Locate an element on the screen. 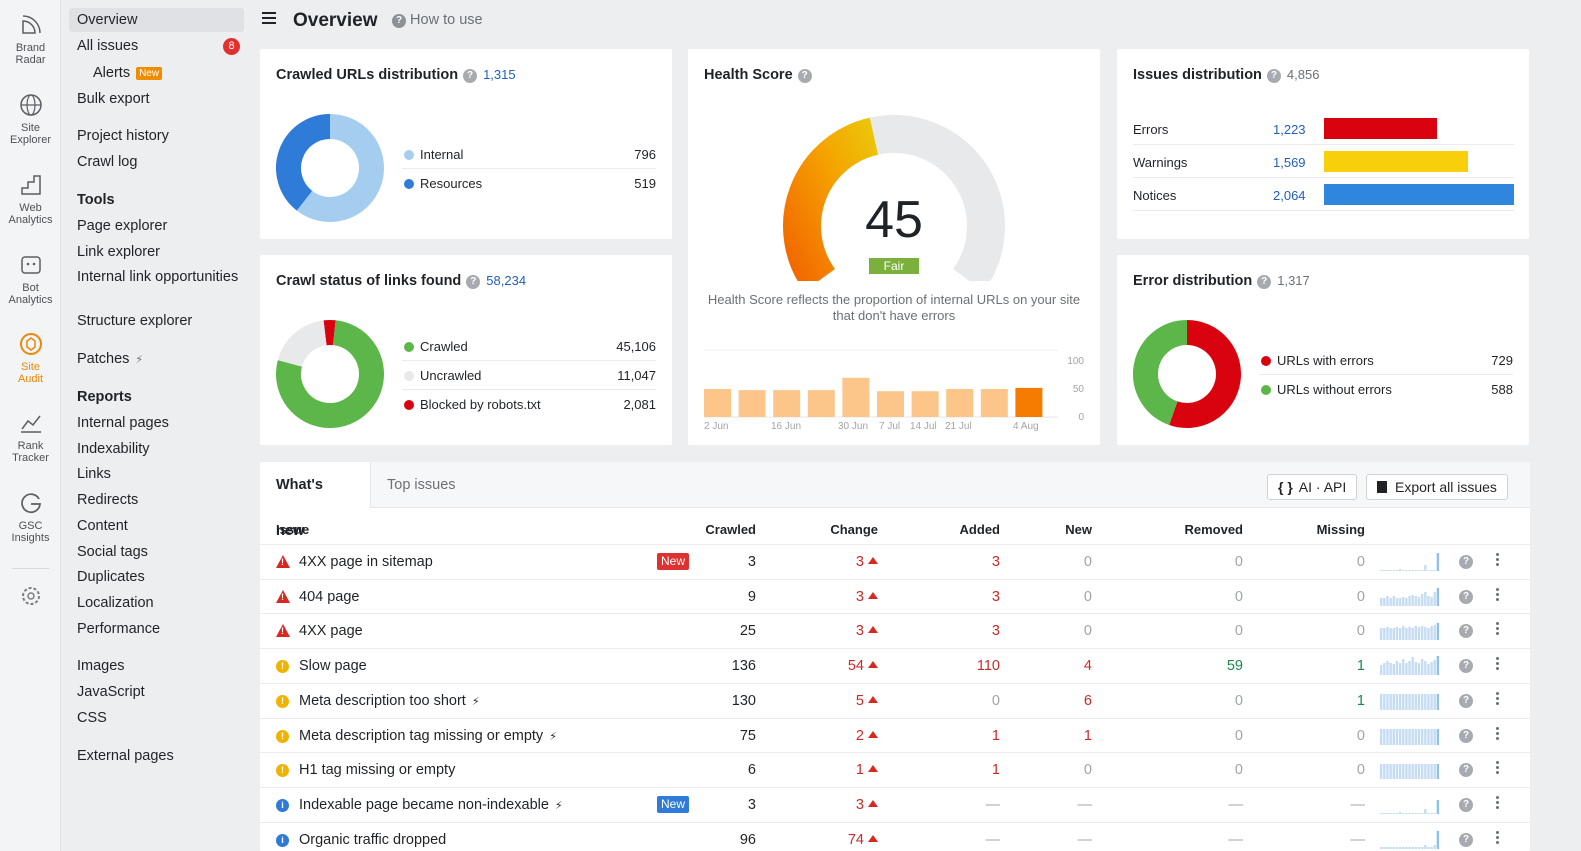 Image resolution: width=1581 pixels, height=851 pixels. issues-distribution-row: Warnings 1,569 is located at coordinates (1323, 161).